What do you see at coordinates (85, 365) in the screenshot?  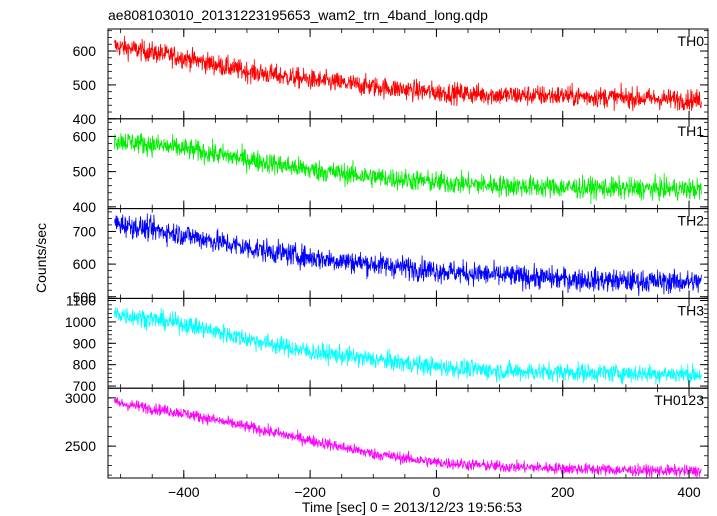 I see `y-tick-label: 800` at bounding box center [85, 365].